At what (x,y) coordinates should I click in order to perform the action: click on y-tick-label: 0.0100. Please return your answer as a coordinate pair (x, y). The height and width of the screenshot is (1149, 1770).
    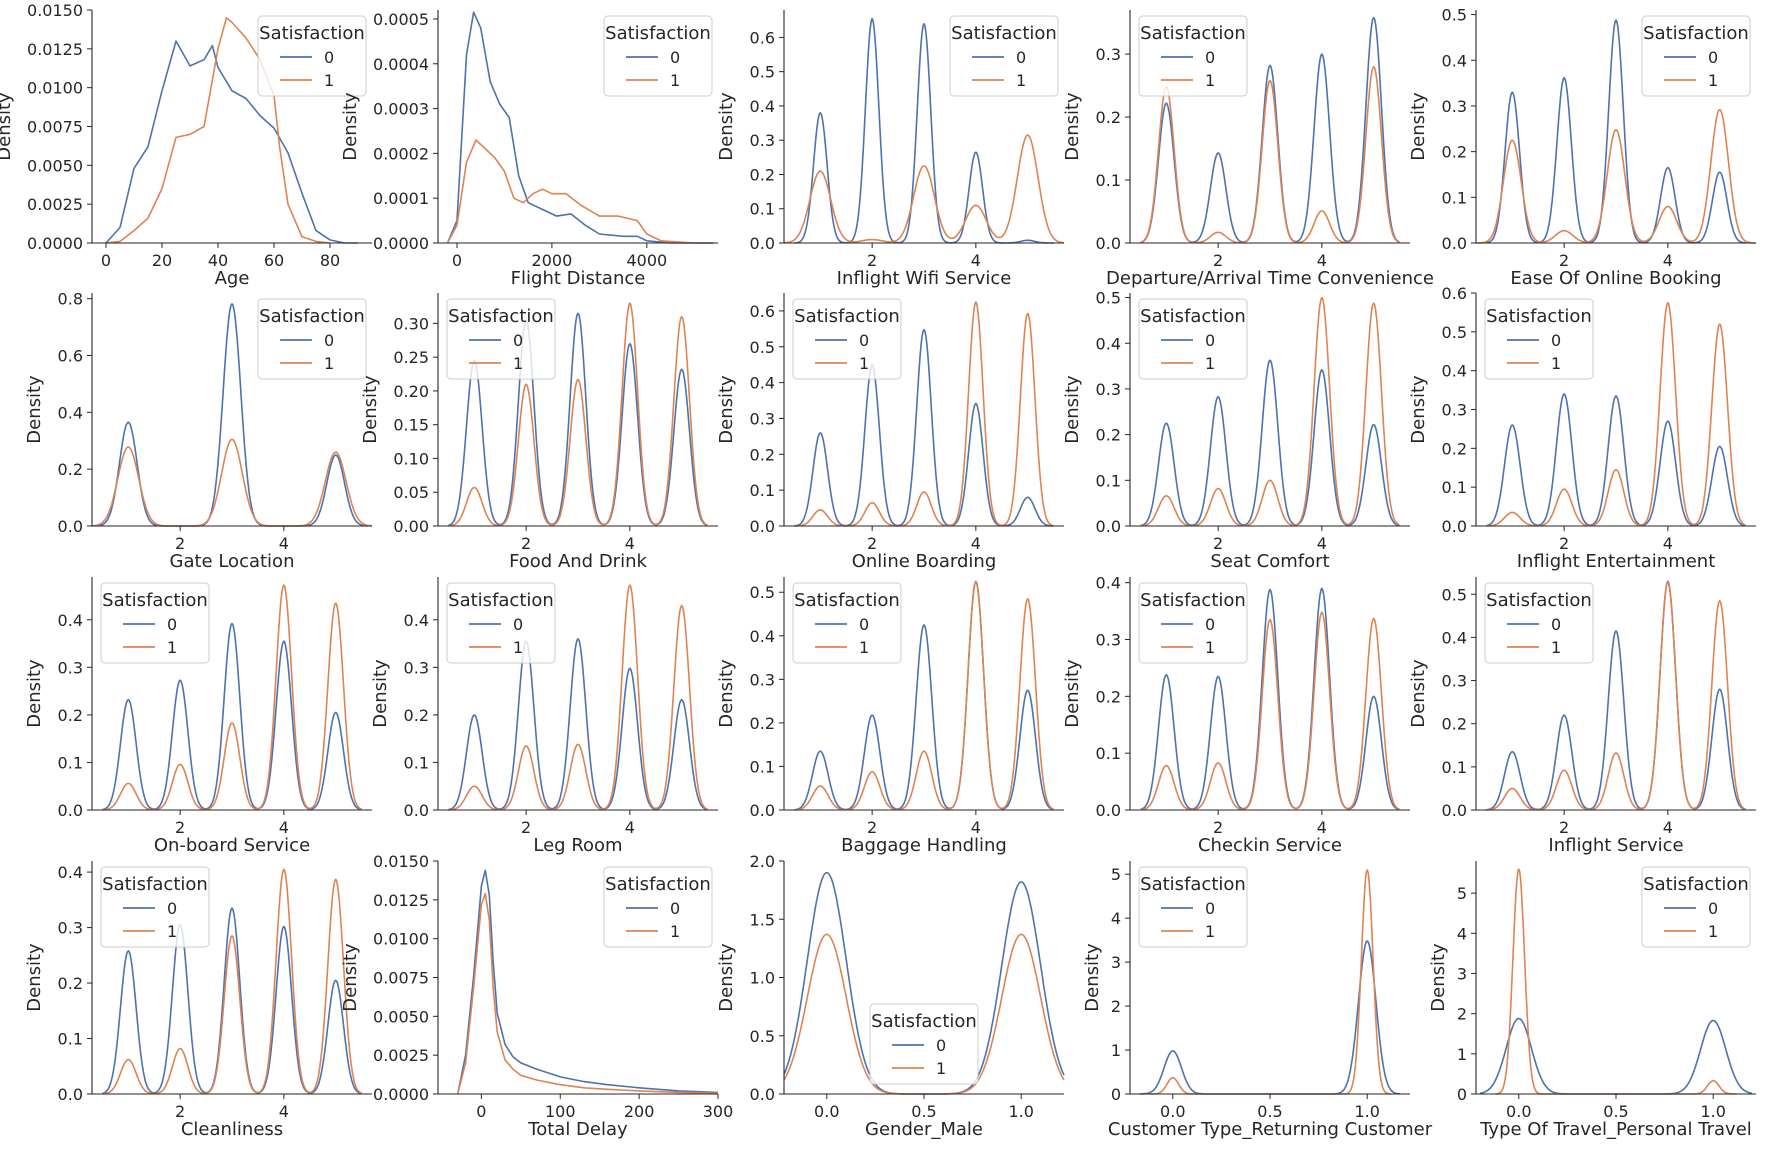
    Looking at the image, I should click on (401, 939).